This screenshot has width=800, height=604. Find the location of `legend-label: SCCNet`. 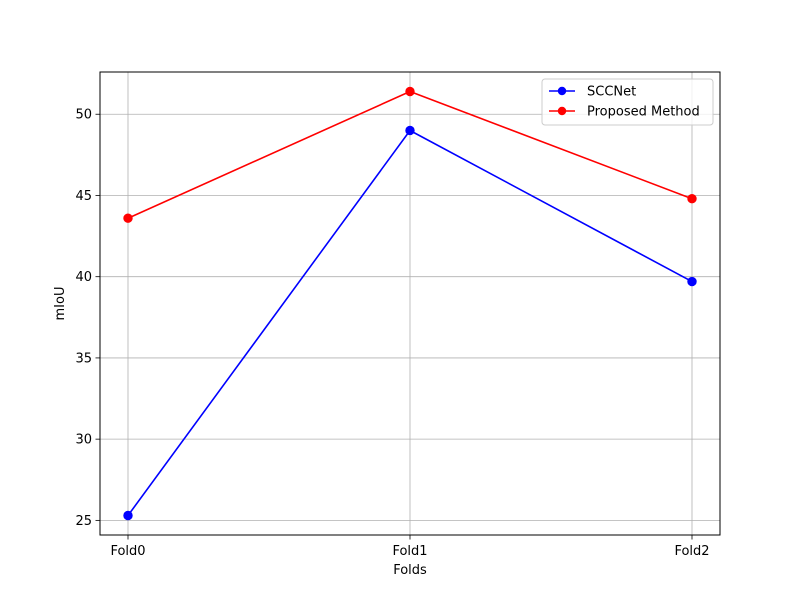

legend-label: SCCNet is located at coordinates (611, 92).